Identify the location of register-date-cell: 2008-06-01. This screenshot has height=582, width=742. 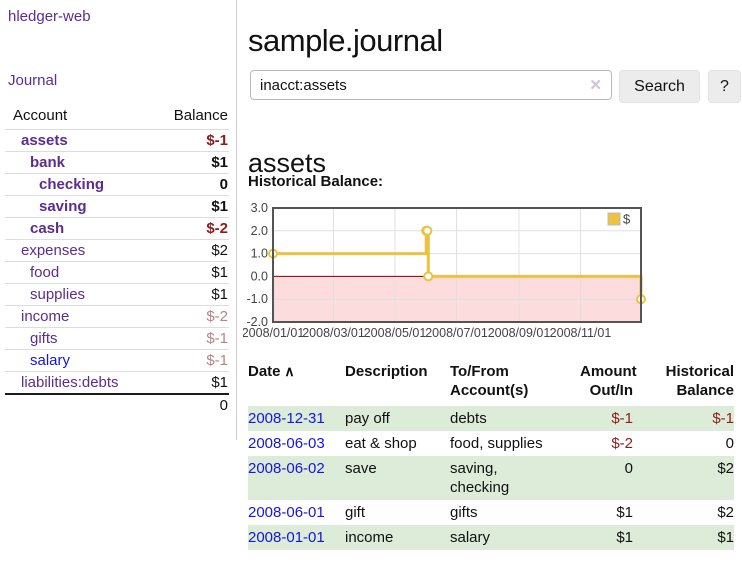
(296, 512).